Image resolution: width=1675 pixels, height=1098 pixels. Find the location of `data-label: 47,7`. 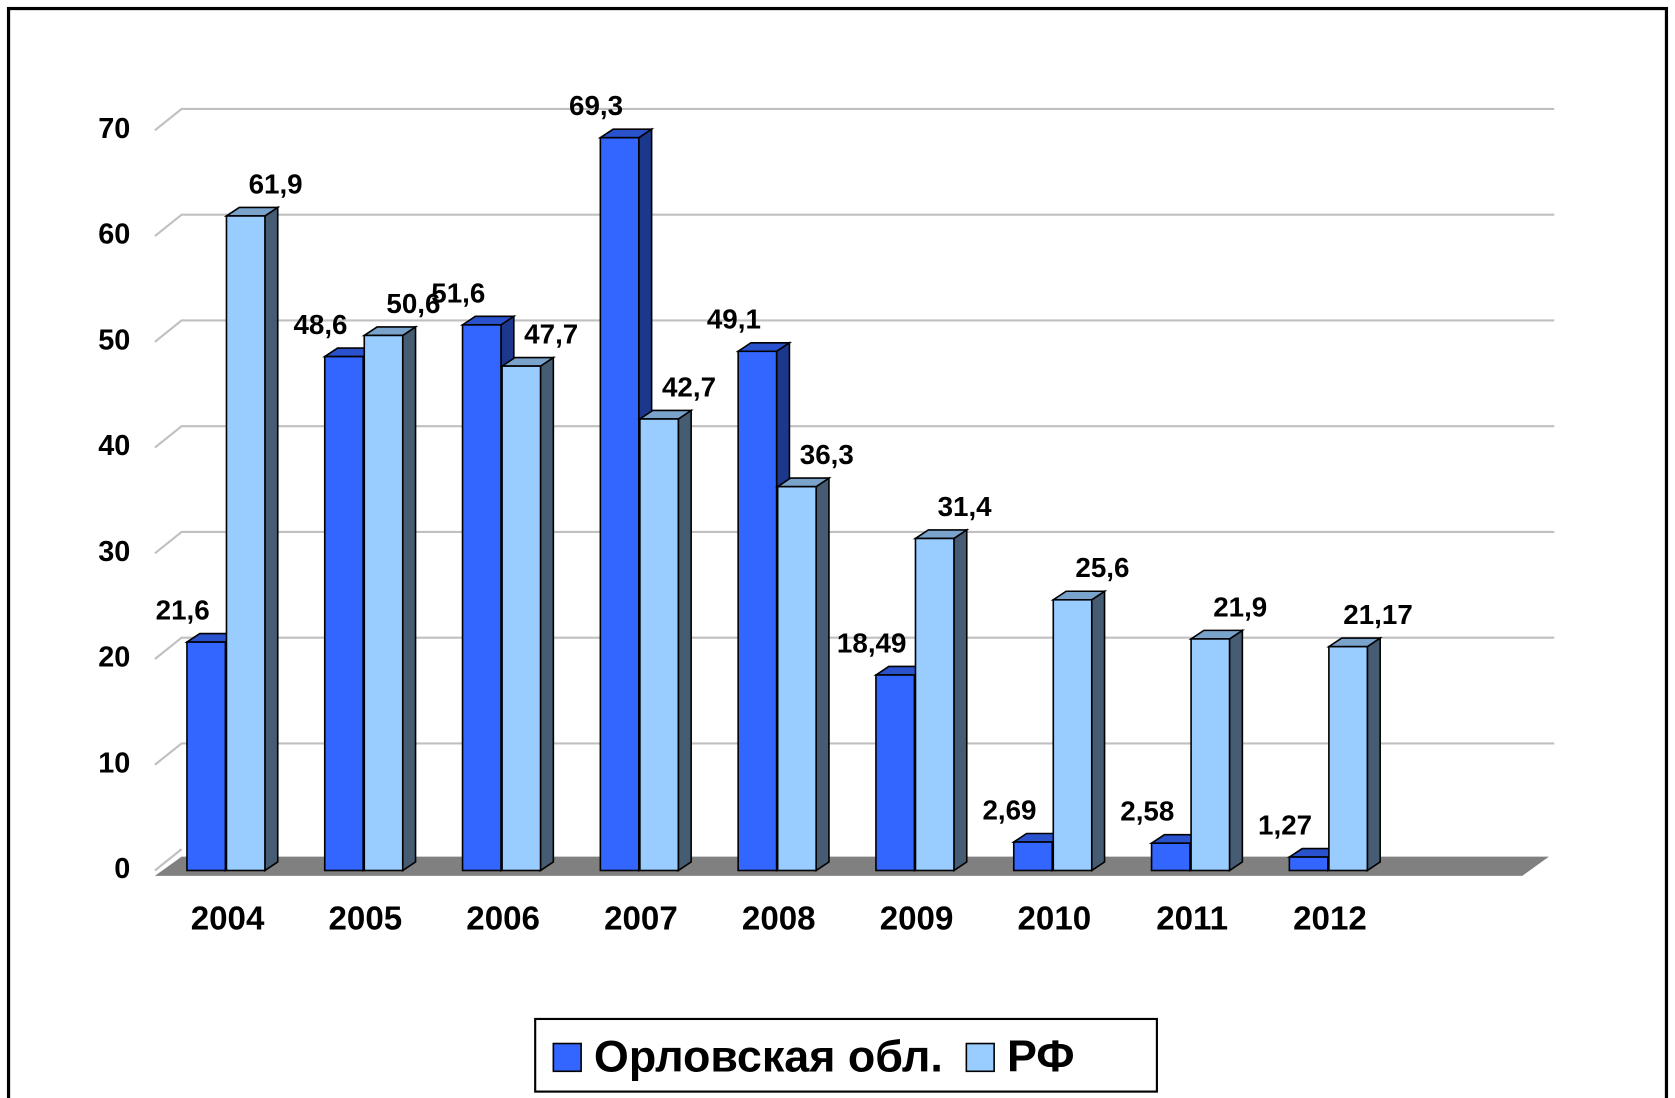

data-label: 47,7 is located at coordinates (551, 334).